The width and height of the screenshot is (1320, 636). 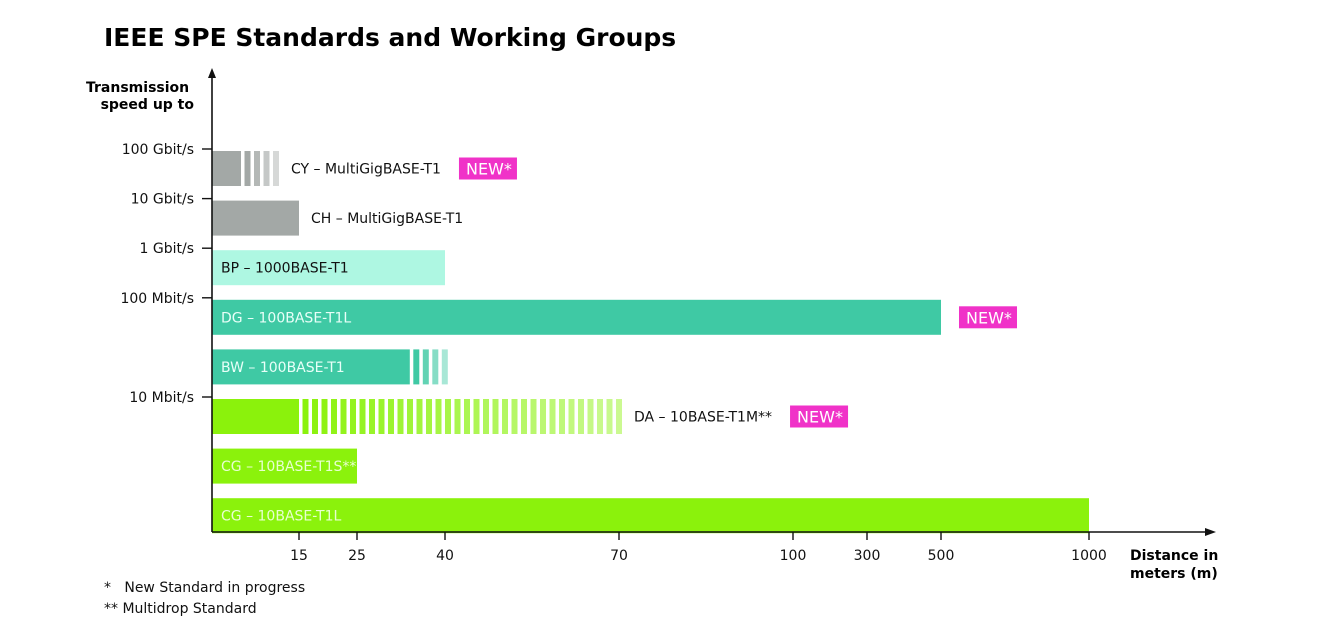 What do you see at coordinates (1210, 532) in the screenshot?
I see `x-axis-arrow` at bounding box center [1210, 532].